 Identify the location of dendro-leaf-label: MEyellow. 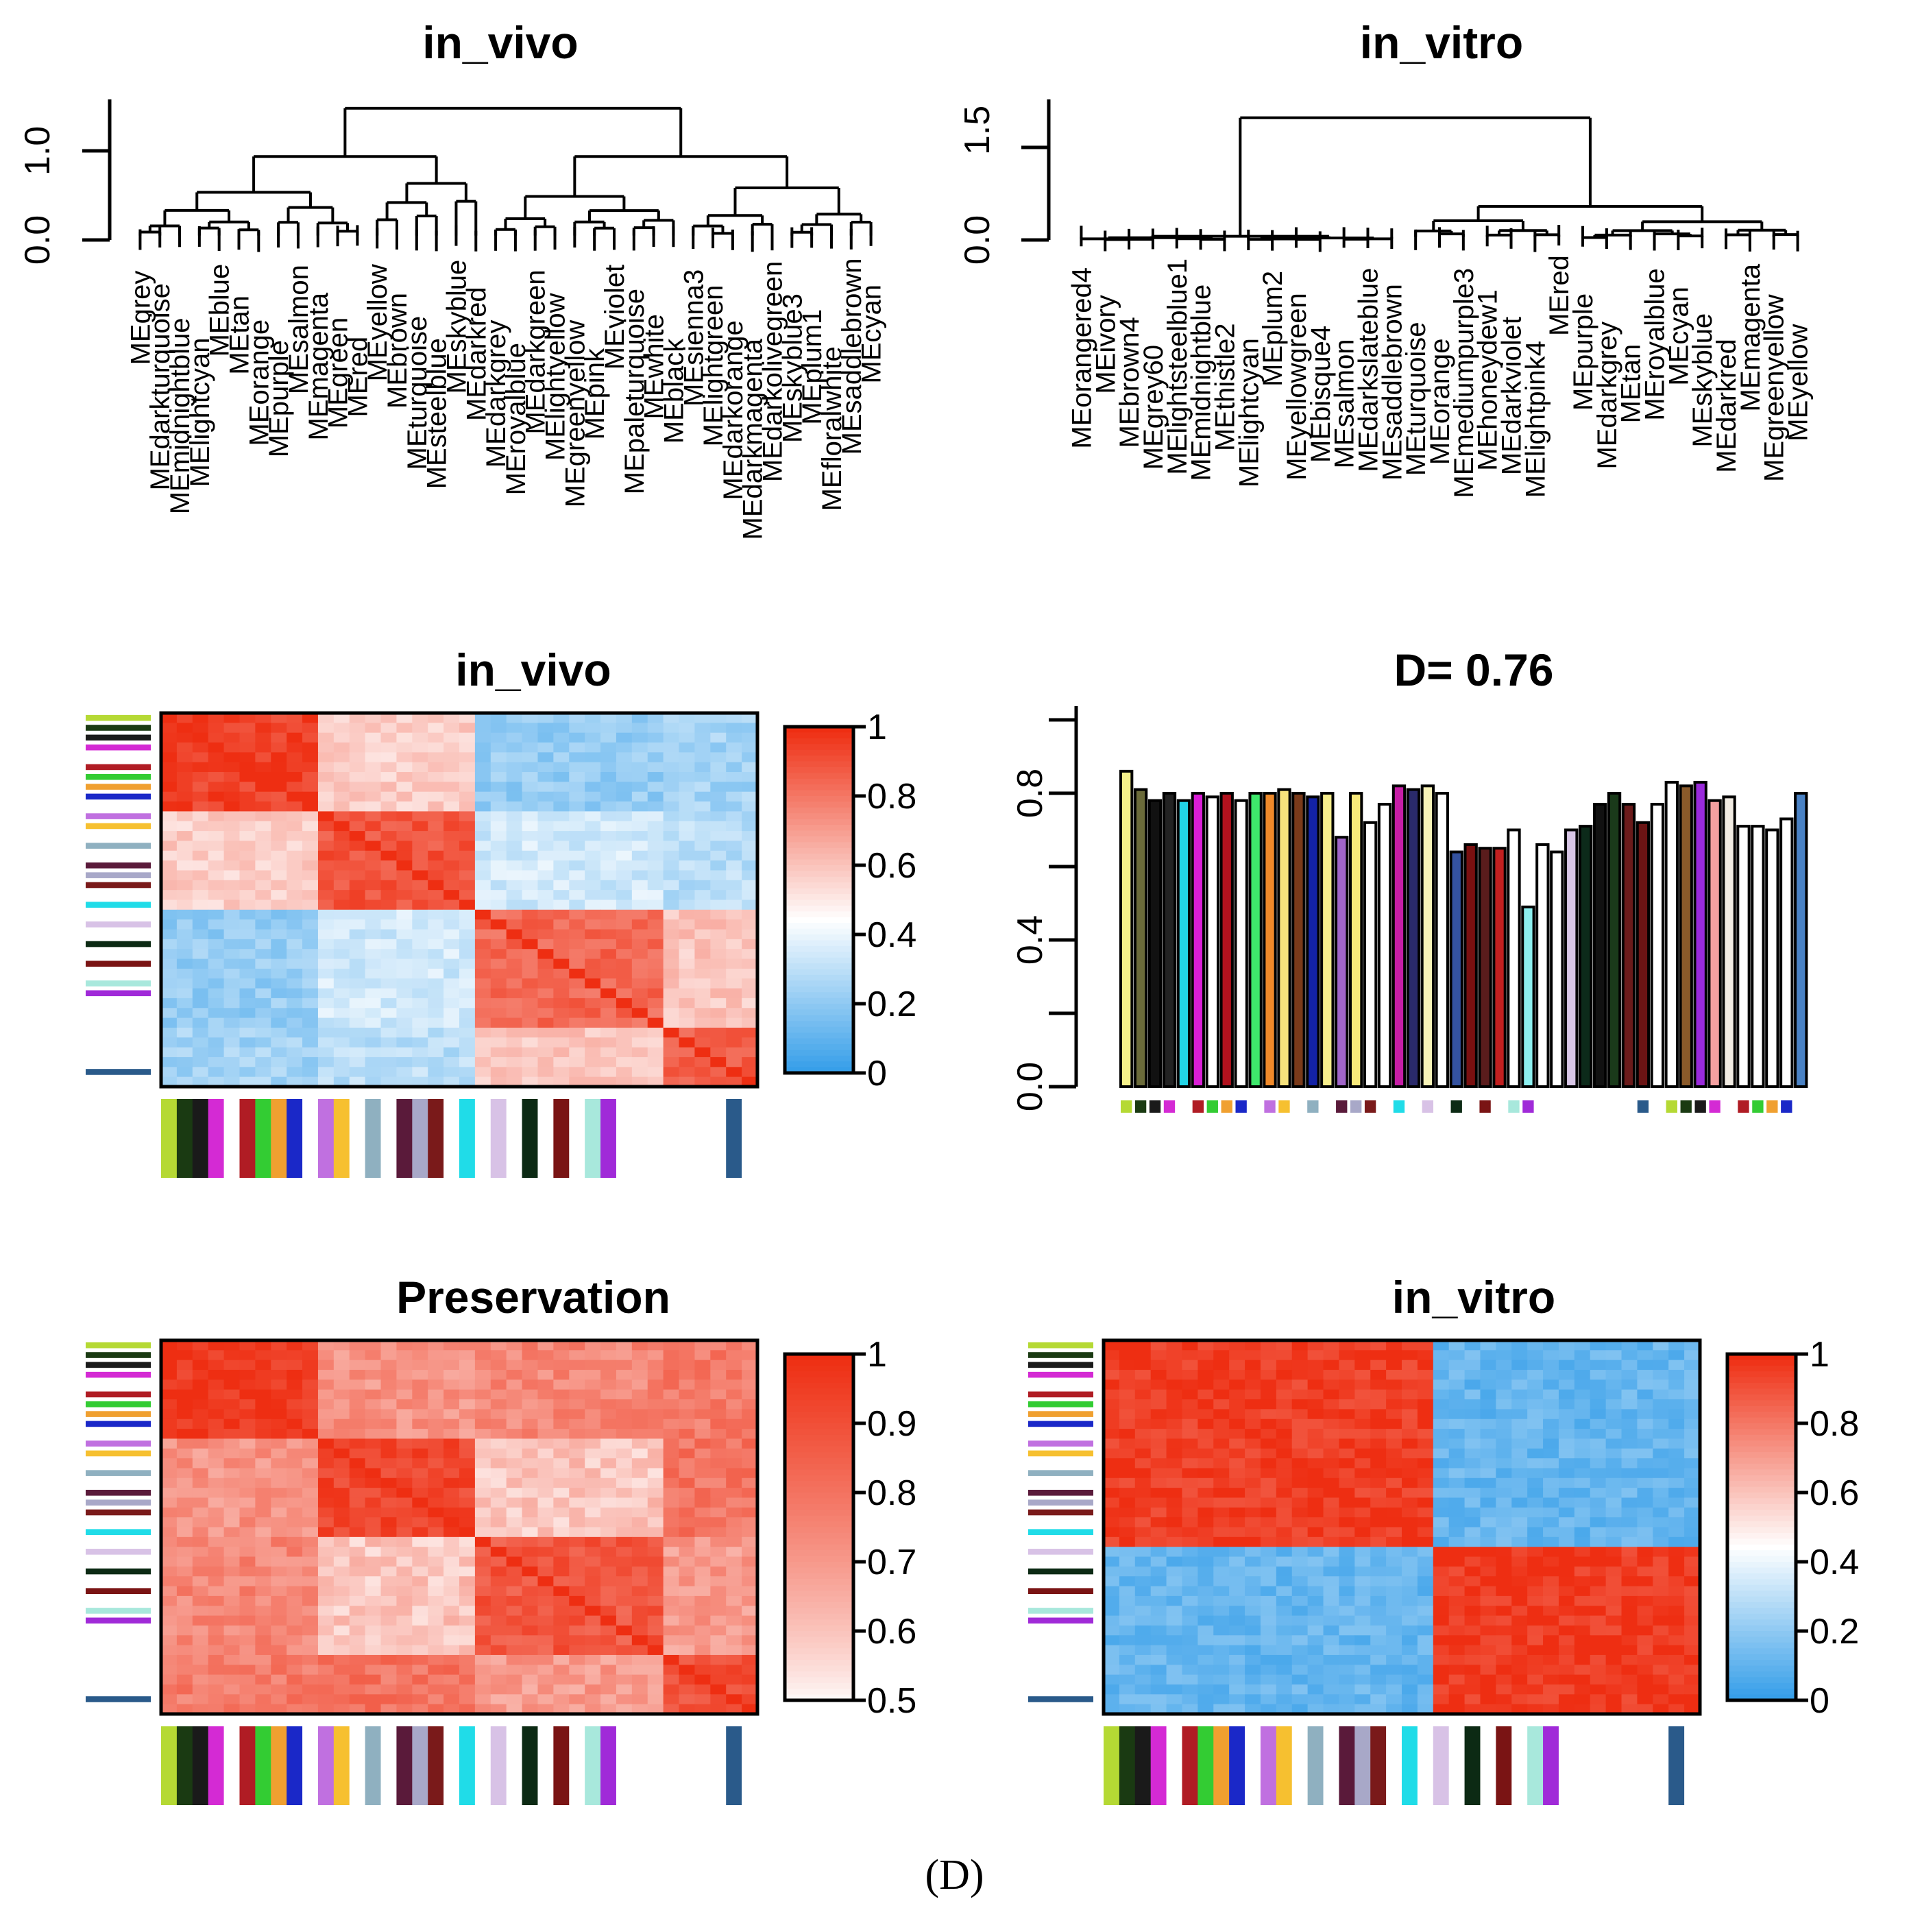
(378, 322).